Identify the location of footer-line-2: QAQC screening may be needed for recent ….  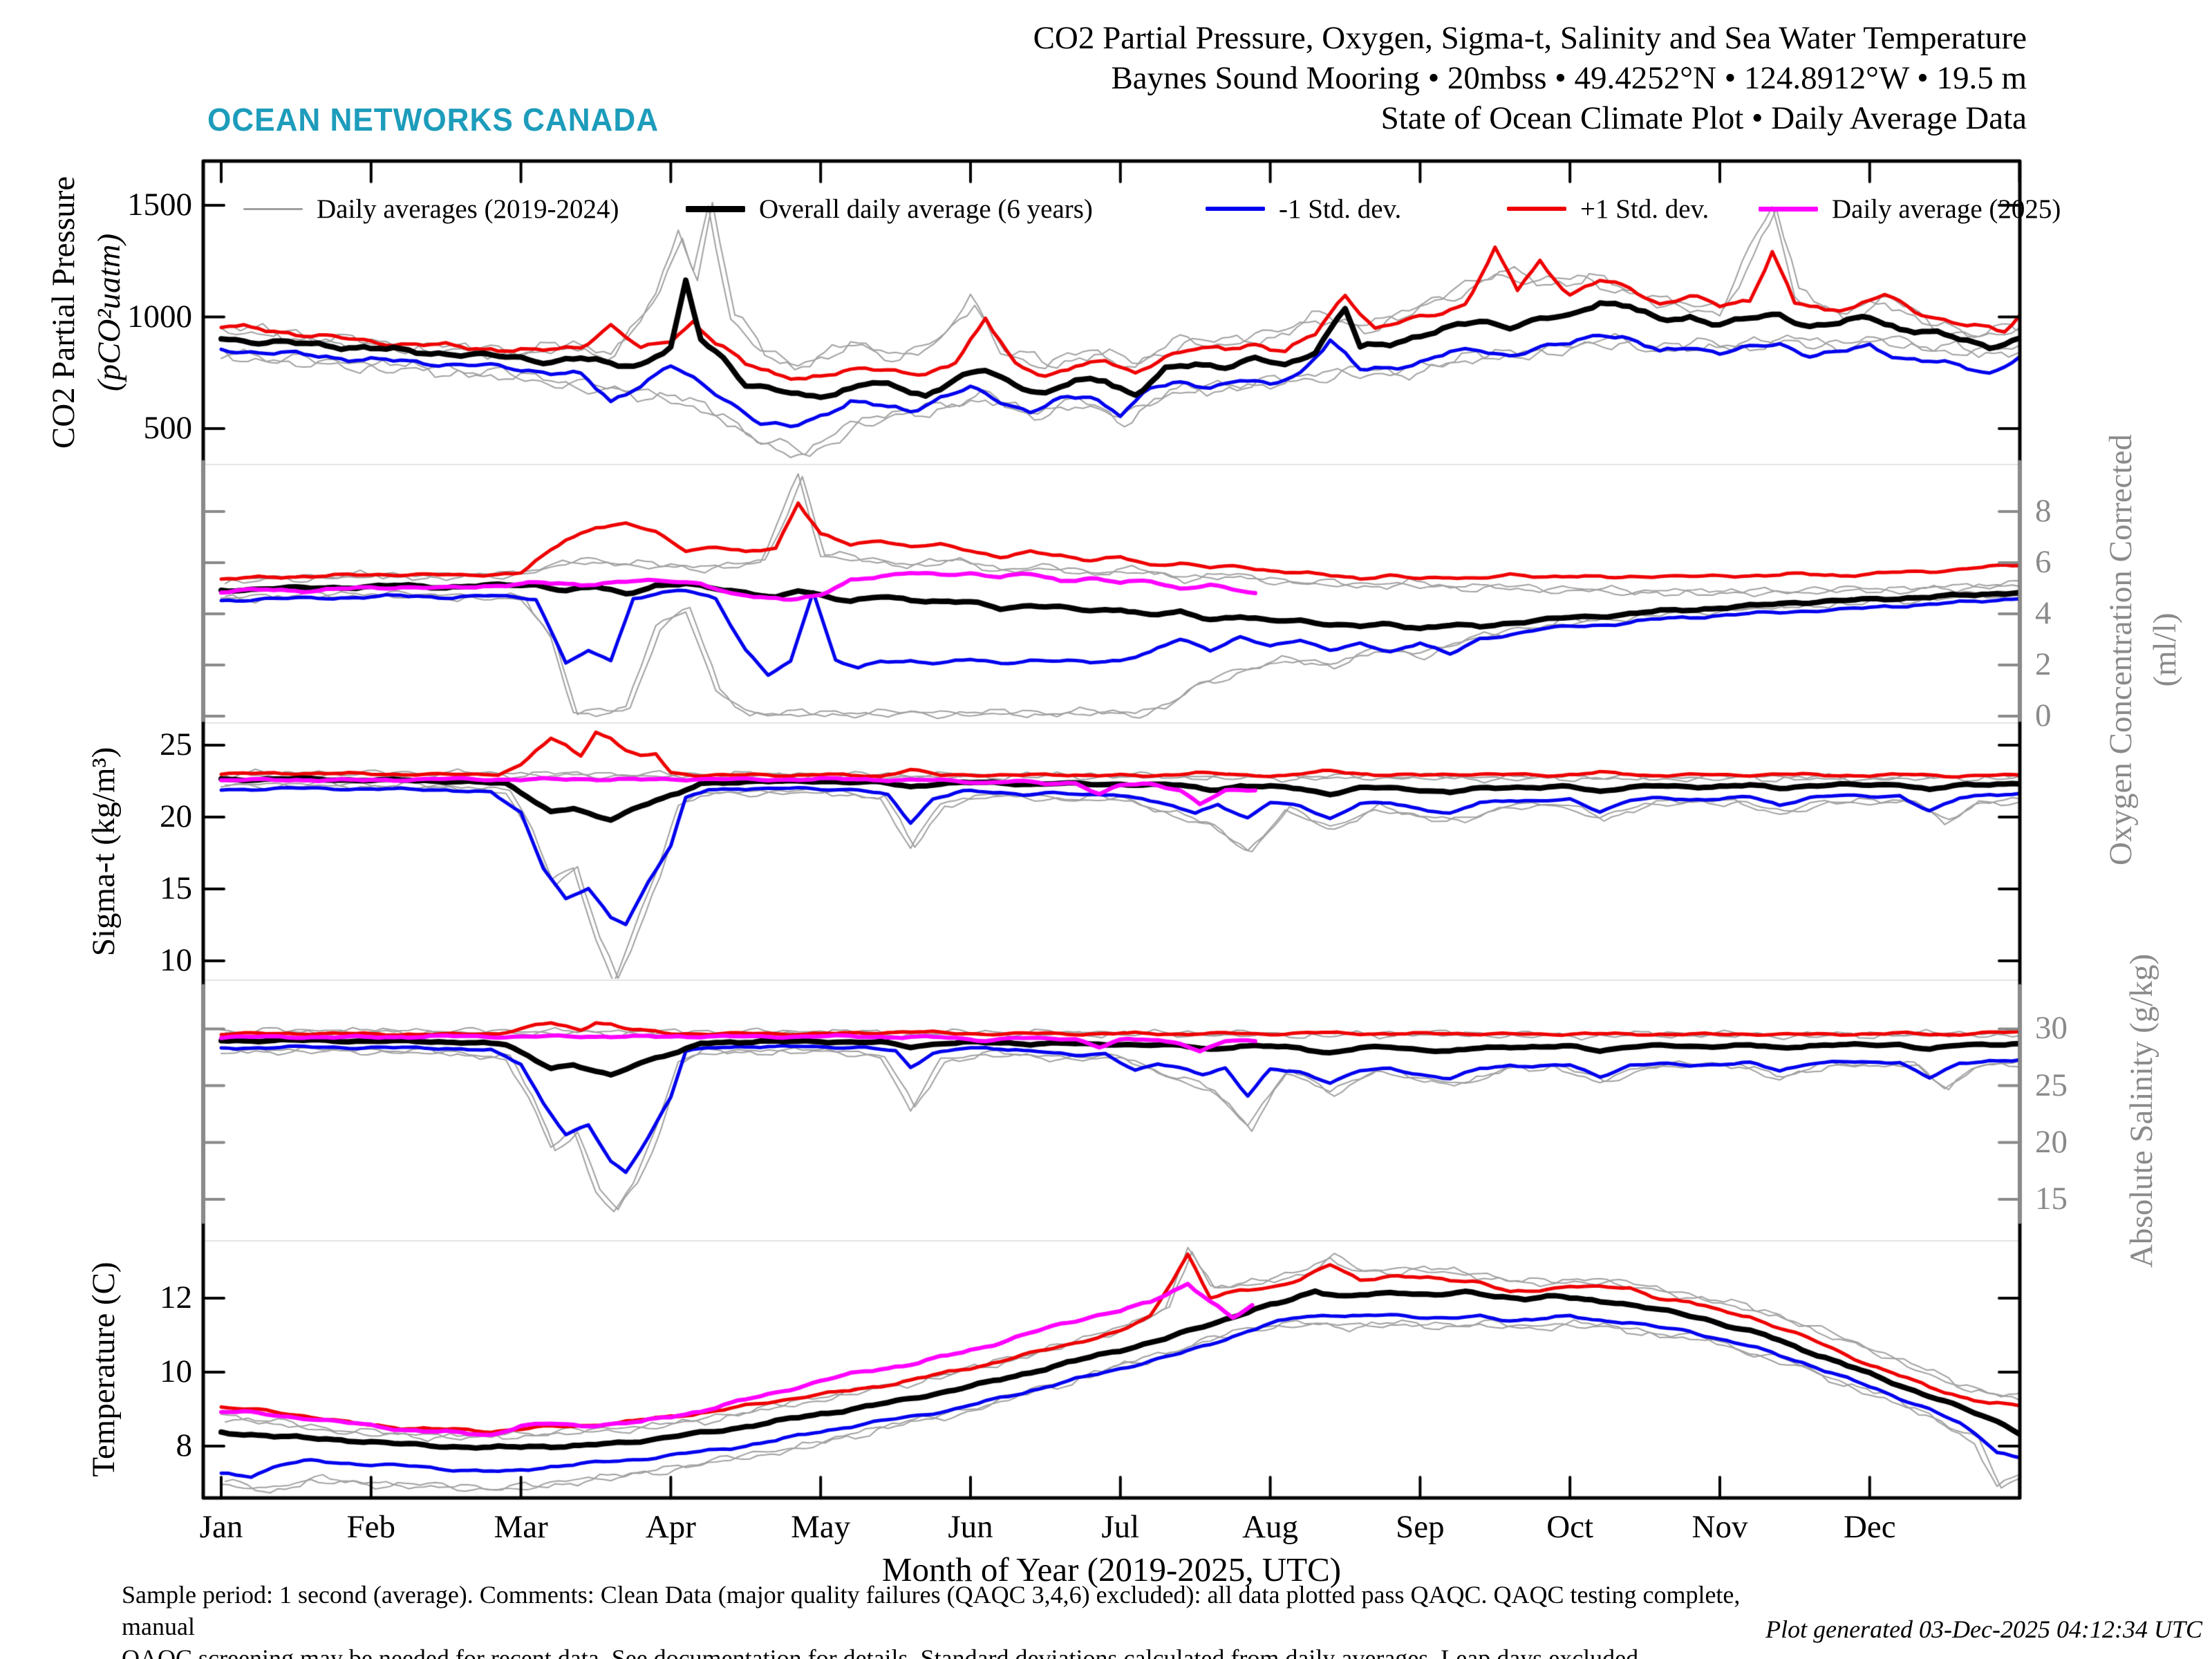
(883, 1652).